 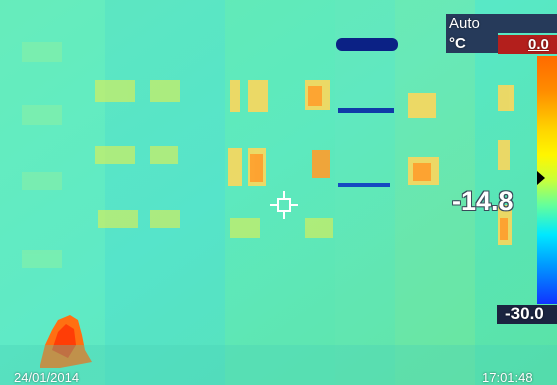 I want to click on min-temp-value: -30.0, so click(x=524, y=313).